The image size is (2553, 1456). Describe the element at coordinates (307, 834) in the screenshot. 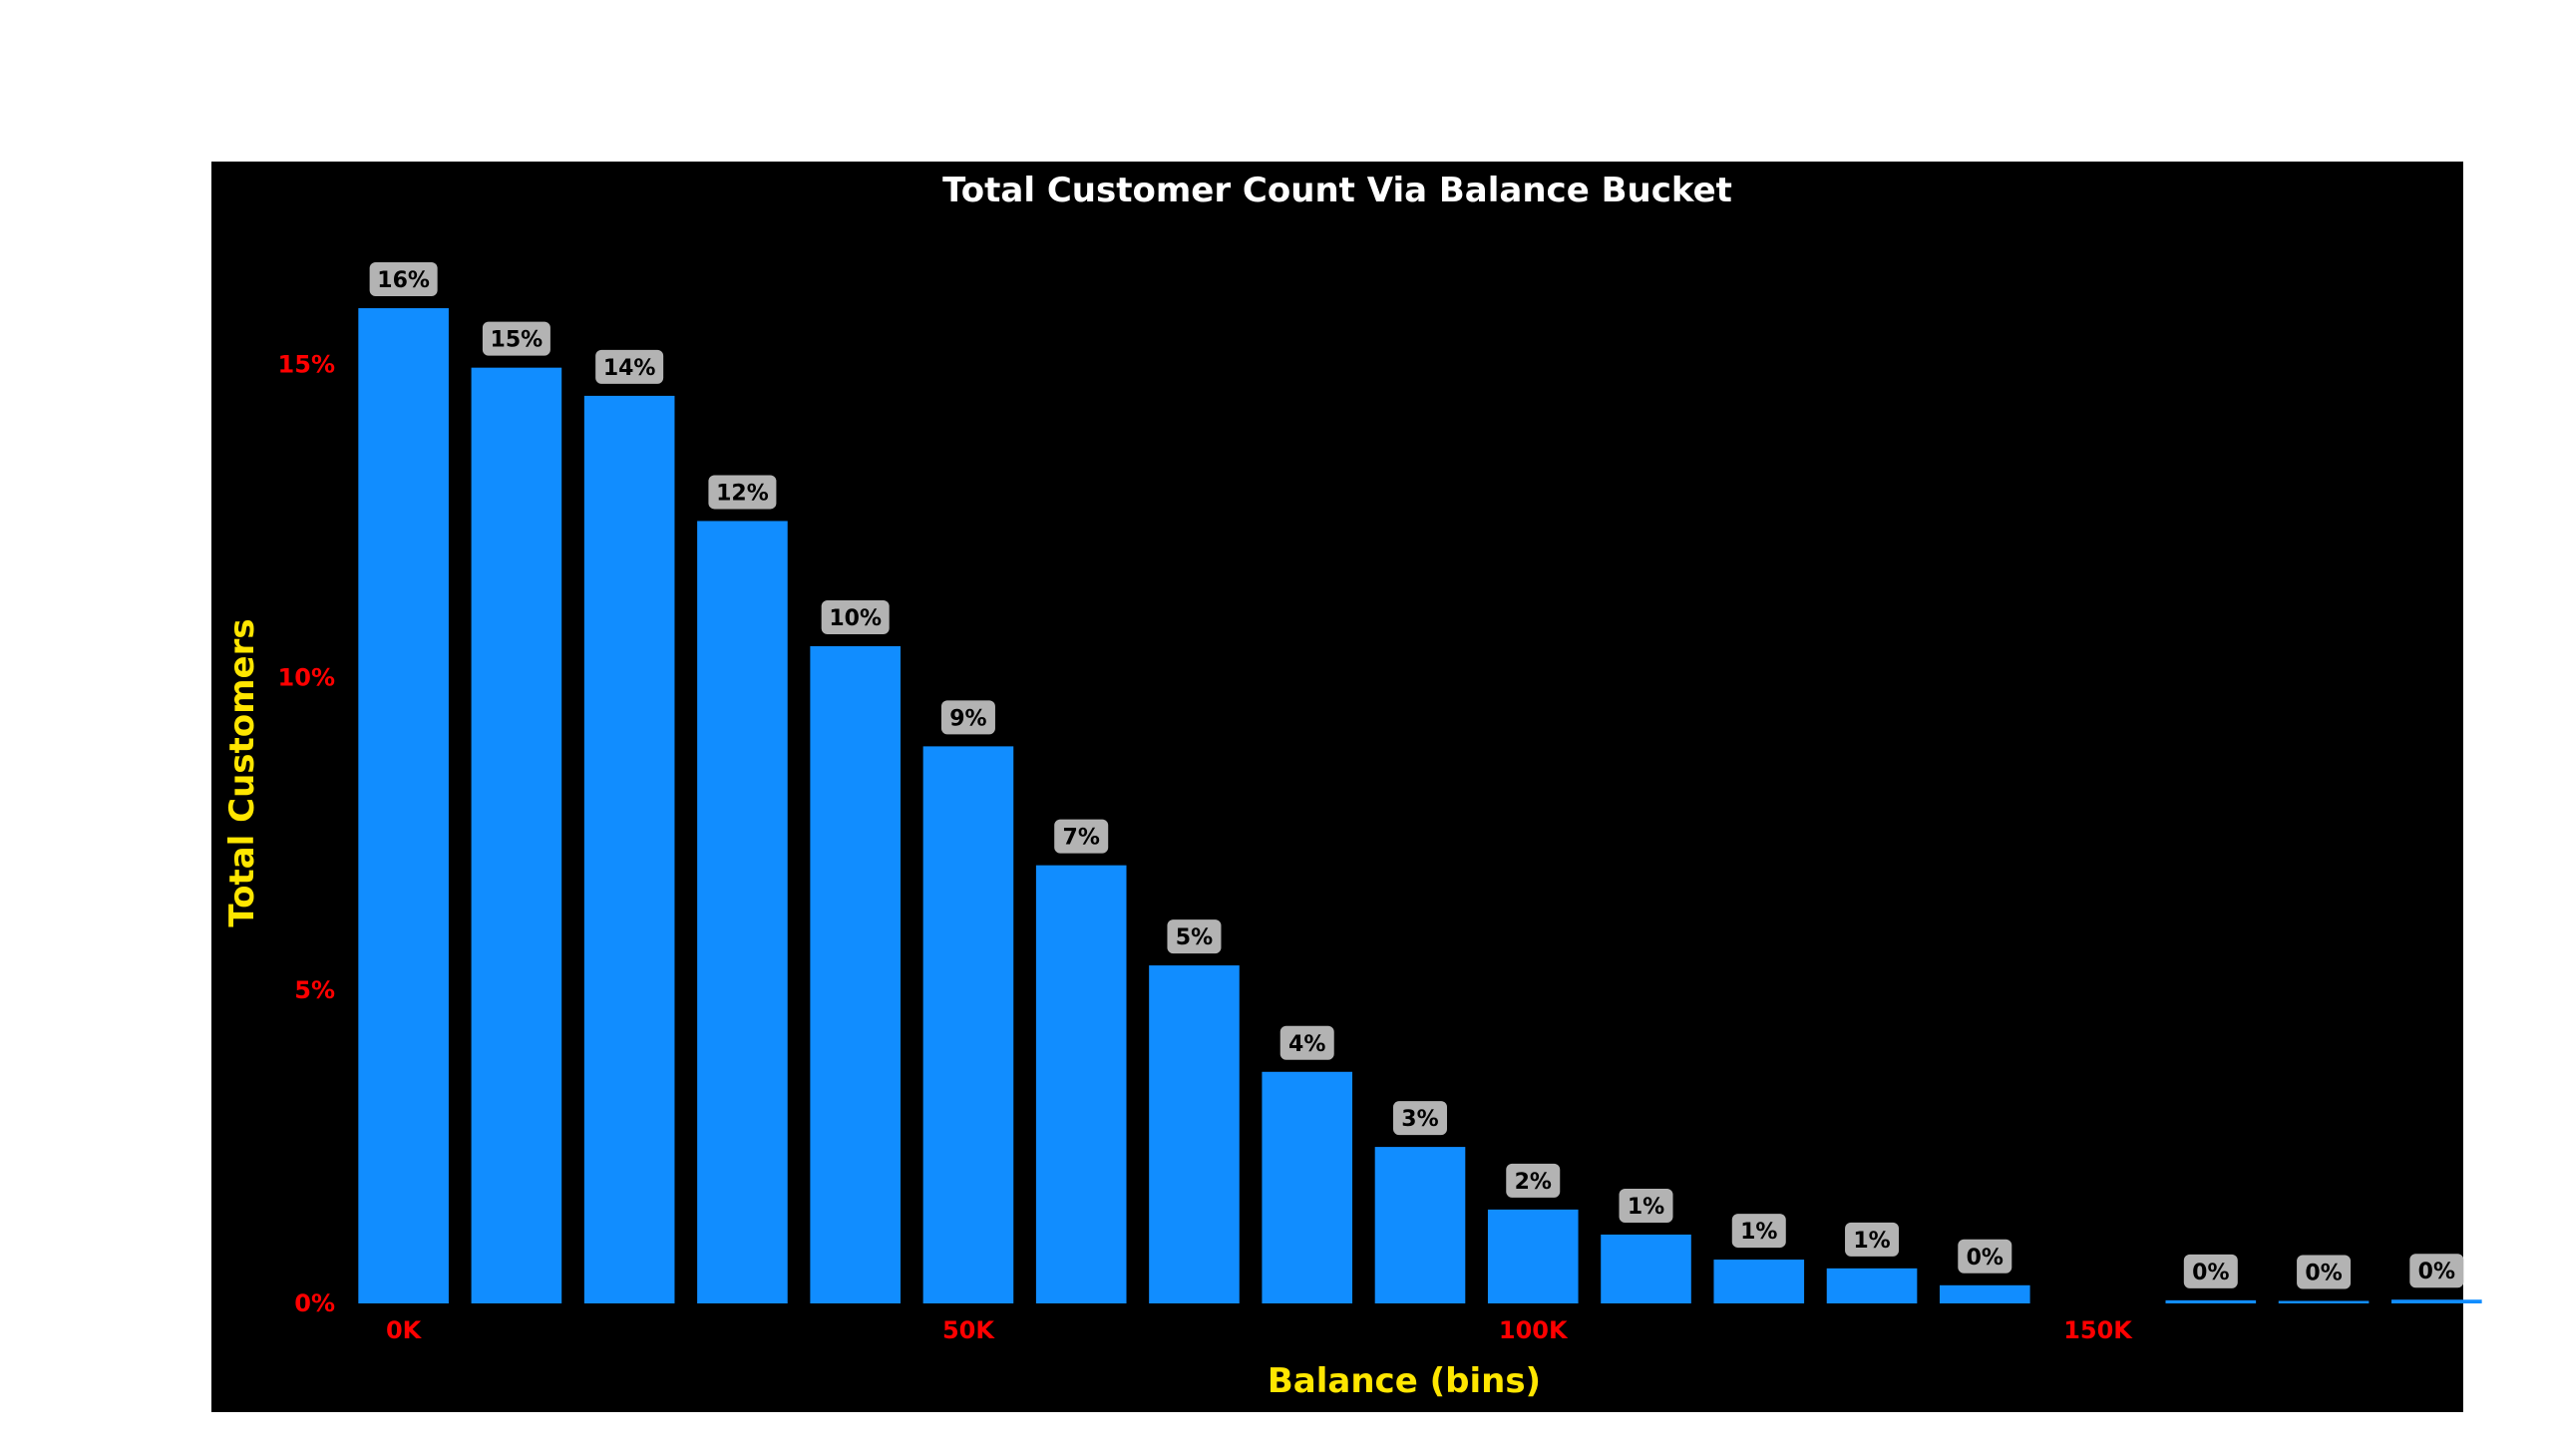

I see `y-axis-ticks: 0% 5% 10% 15%` at that location.